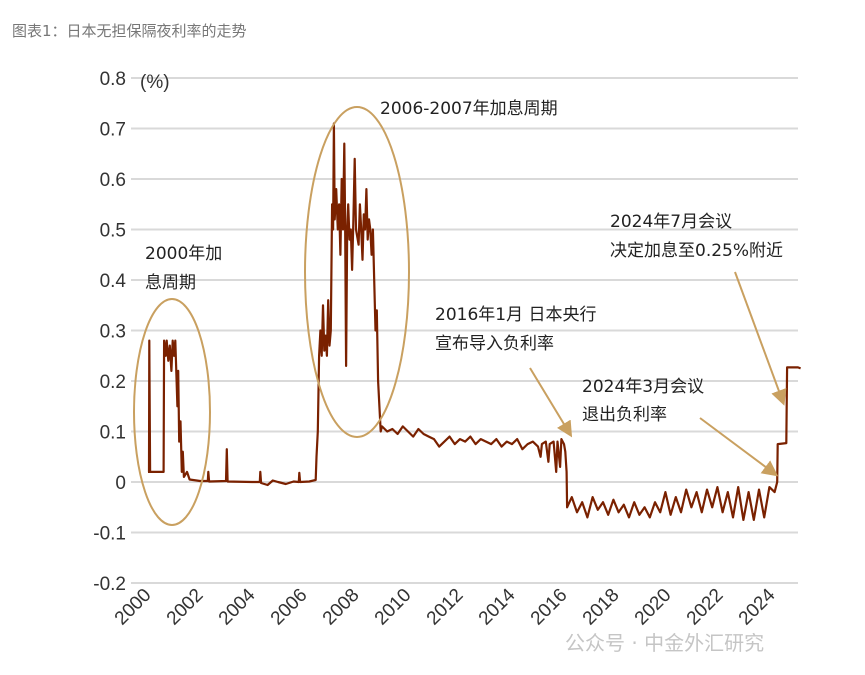  I want to click on x-tick-label: 2012, so click(445, 607).